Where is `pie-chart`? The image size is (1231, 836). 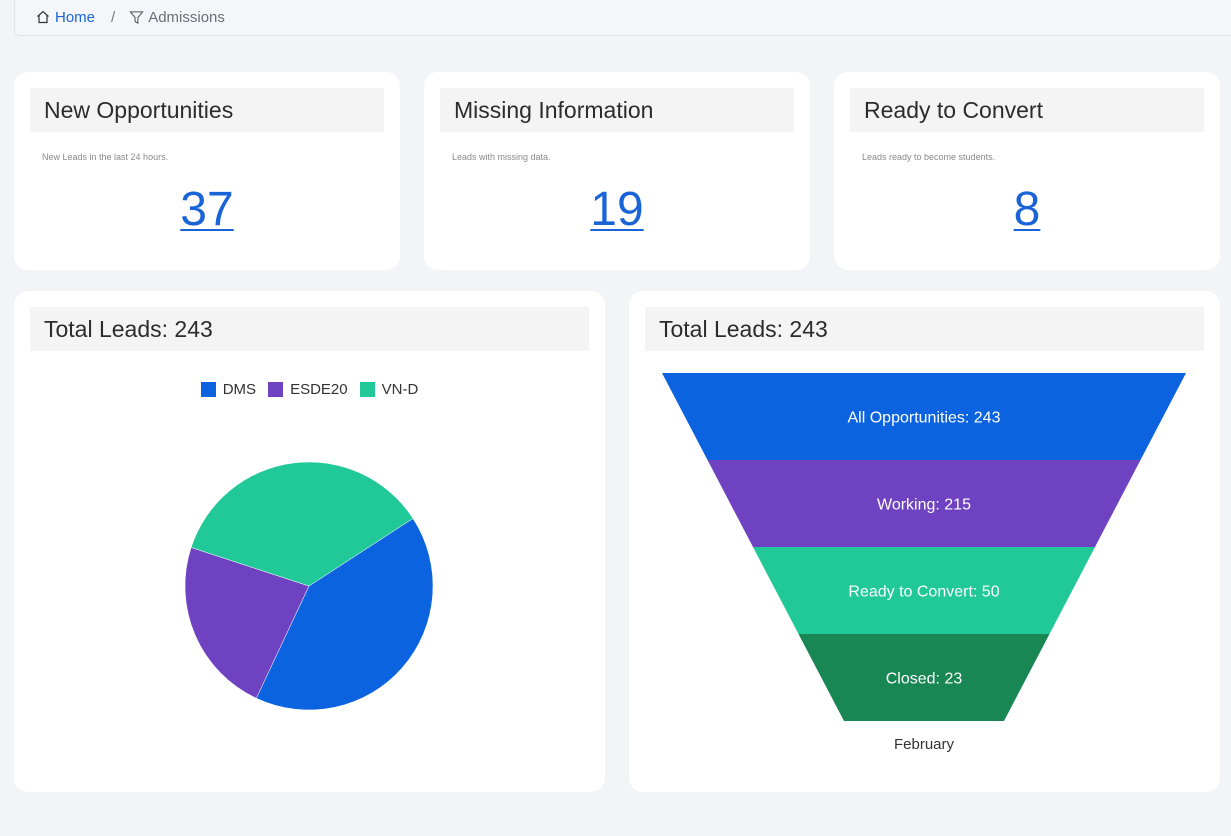 pie-chart is located at coordinates (309, 586).